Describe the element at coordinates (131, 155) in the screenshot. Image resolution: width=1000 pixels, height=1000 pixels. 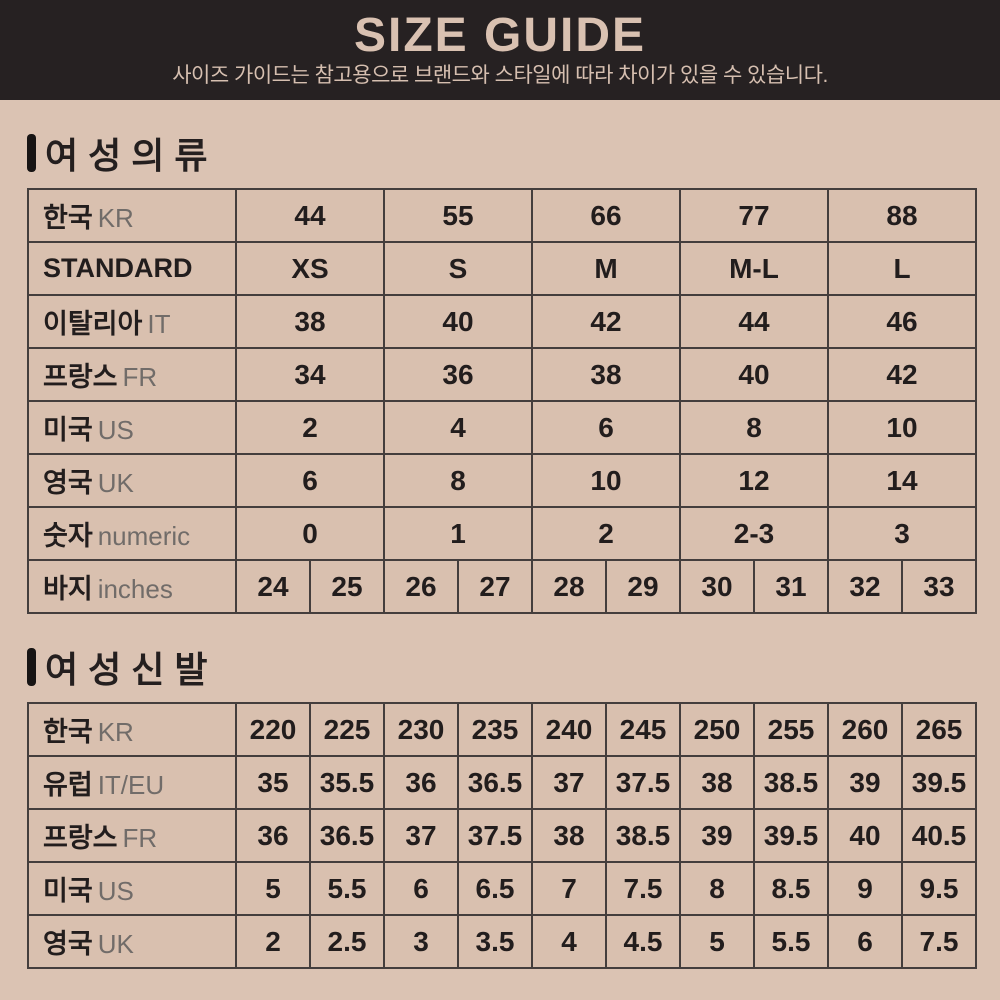
I see `section-title-text: 여성의류` at that location.